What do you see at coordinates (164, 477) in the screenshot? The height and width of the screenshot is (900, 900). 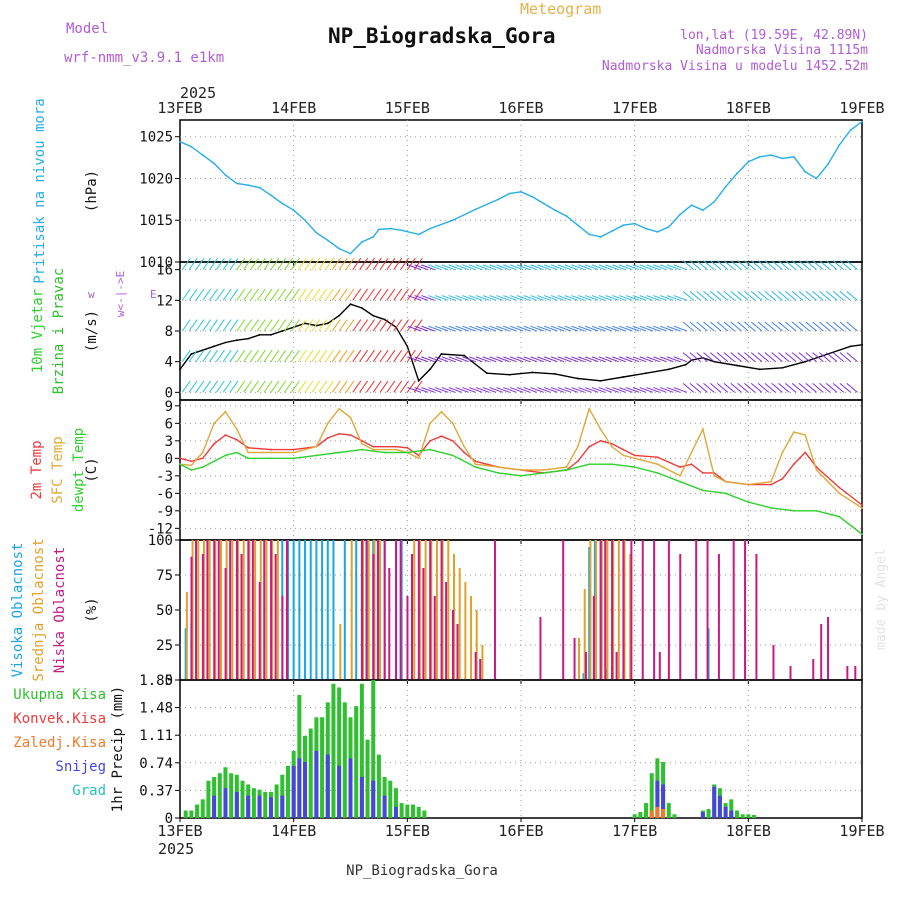 I see `y-tick-label: -3` at bounding box center [164, 477].